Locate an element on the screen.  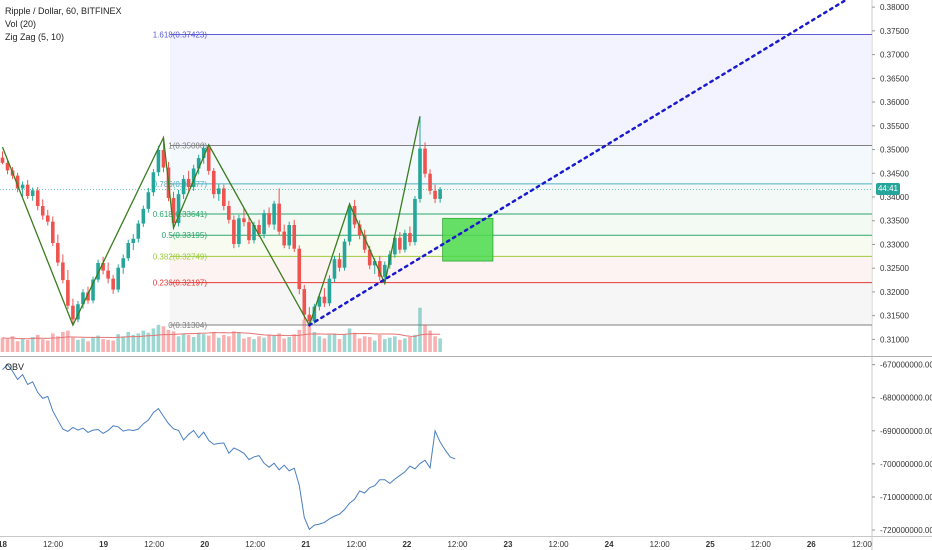
price-axis-label: 0.33000 is located at coordinates (894, 244).